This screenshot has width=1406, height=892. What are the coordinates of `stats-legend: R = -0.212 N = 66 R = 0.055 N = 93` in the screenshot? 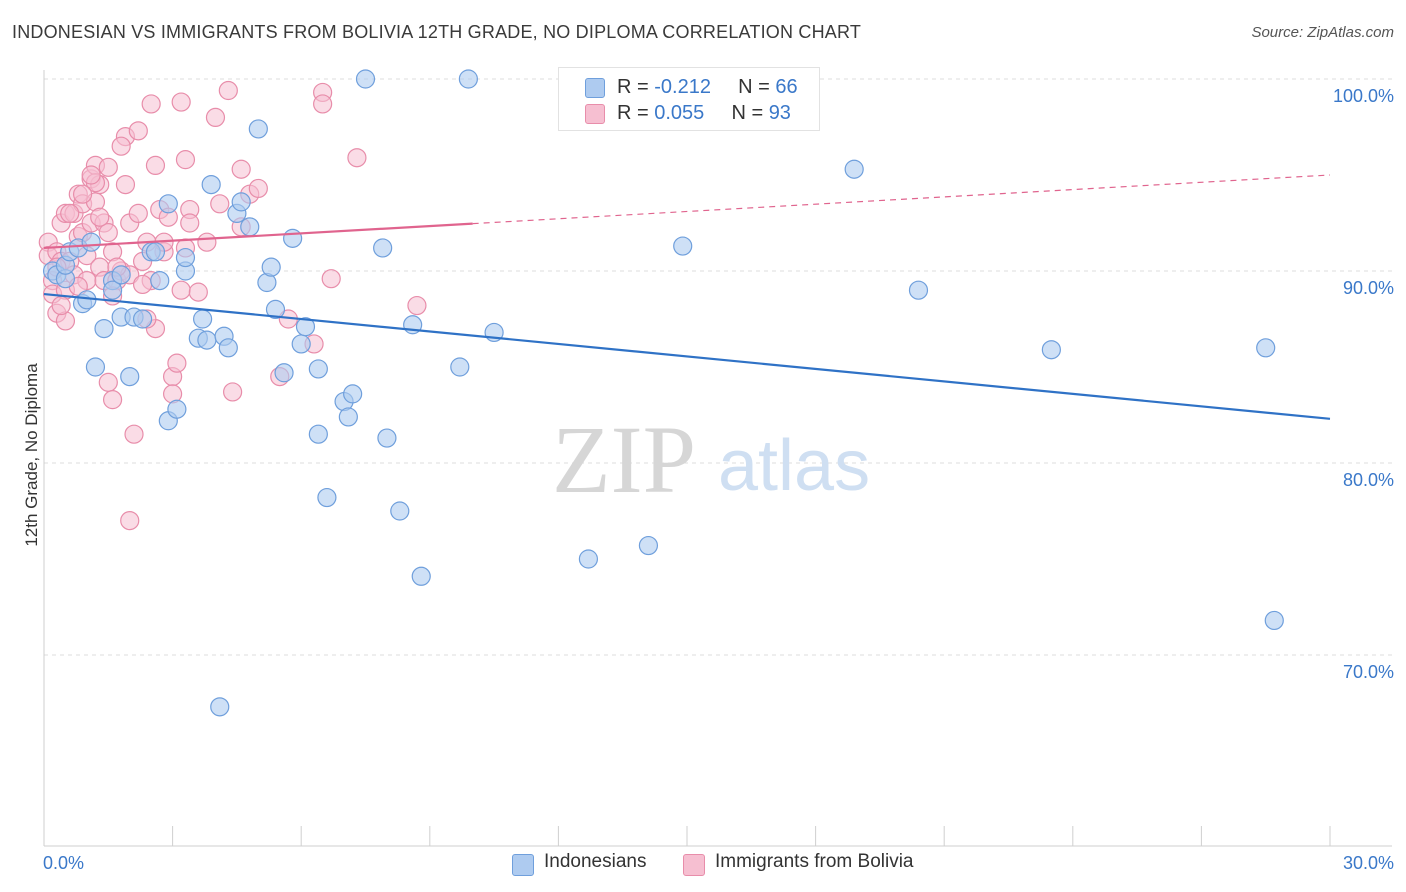 It's located at (689, 99).